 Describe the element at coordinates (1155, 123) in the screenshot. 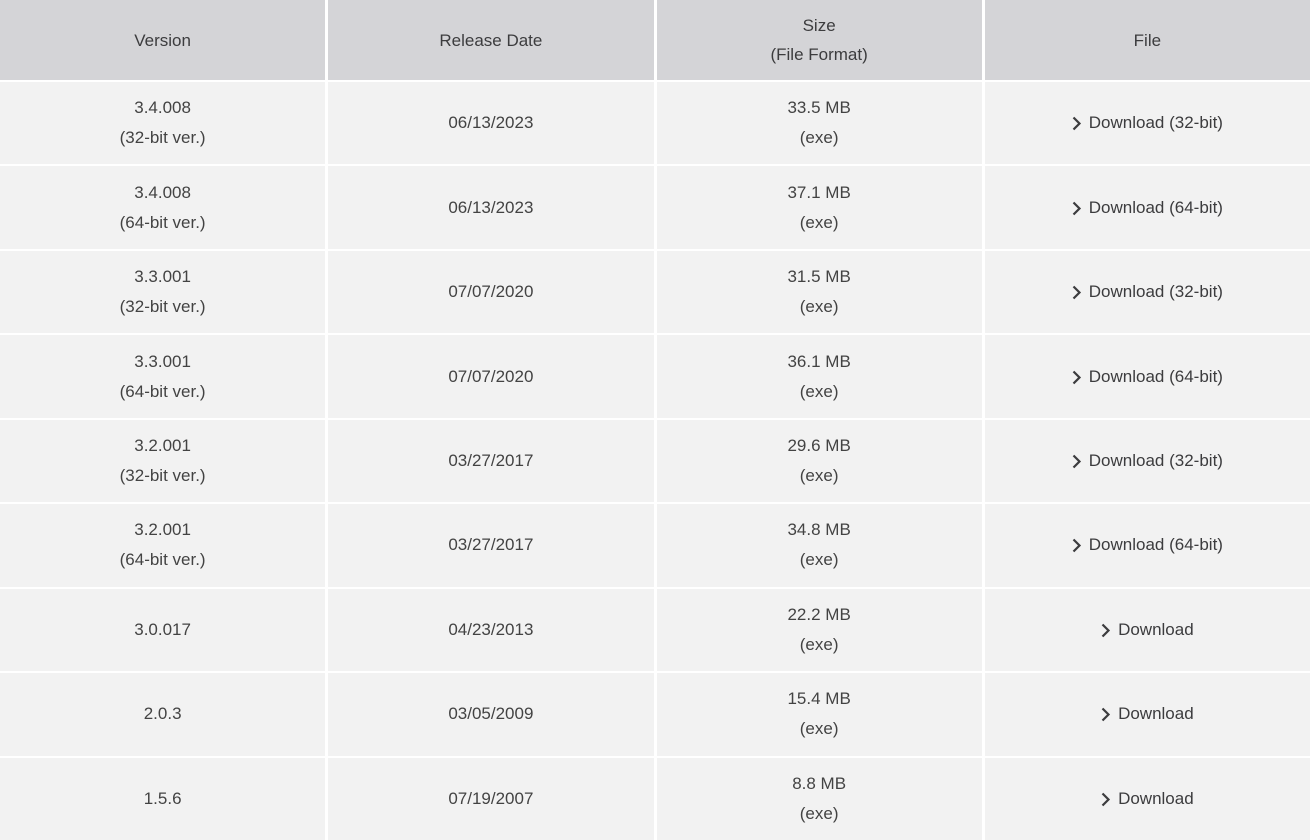

I see `download-label: Download (32-bit)` at that location.